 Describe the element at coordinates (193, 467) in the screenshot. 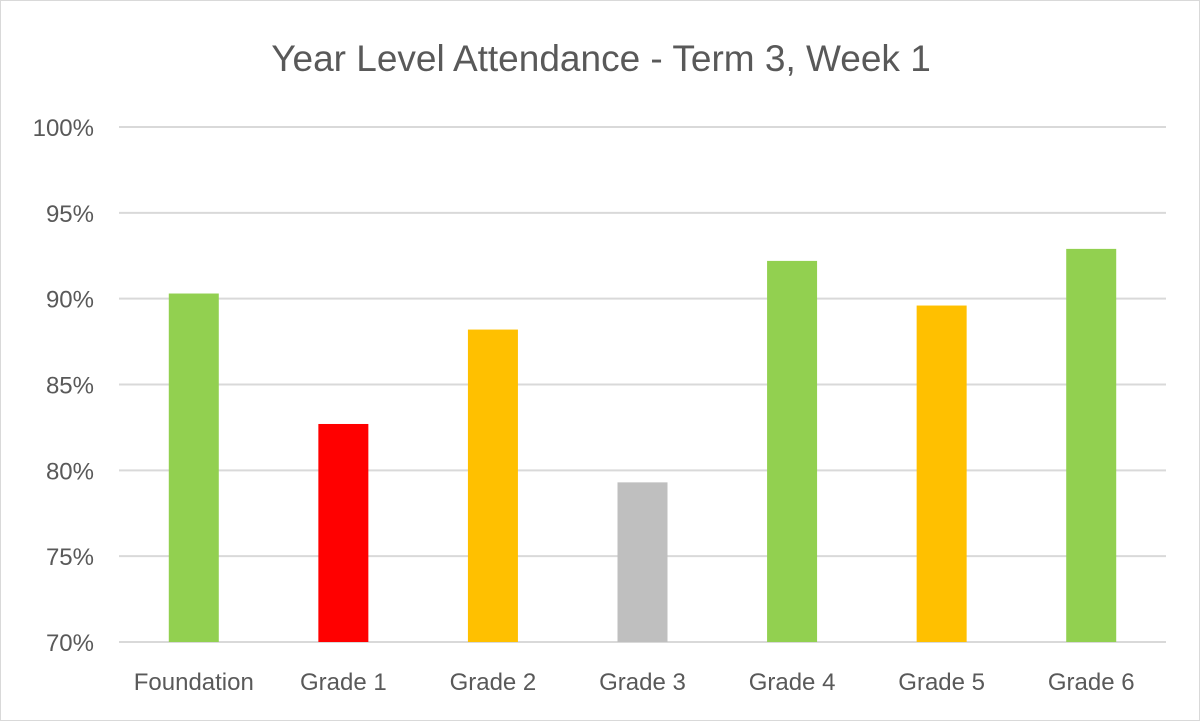

I see `bar-foundation` at that location.